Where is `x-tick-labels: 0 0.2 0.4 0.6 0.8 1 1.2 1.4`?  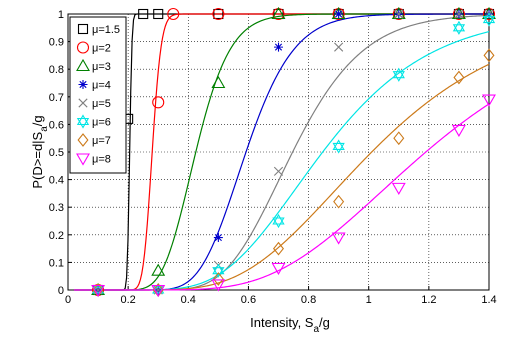 x-tick-labels: 0 0.2 0.4 0.6 0.8 1 1.2 1.4 is located at coordinates (281, 300).